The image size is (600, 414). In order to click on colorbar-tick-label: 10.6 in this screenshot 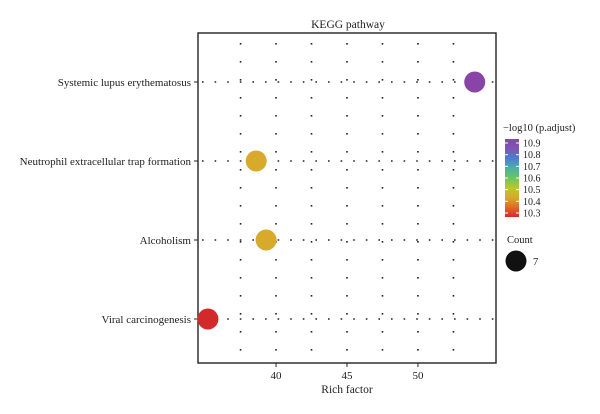, I will do `click(532, 179)`.